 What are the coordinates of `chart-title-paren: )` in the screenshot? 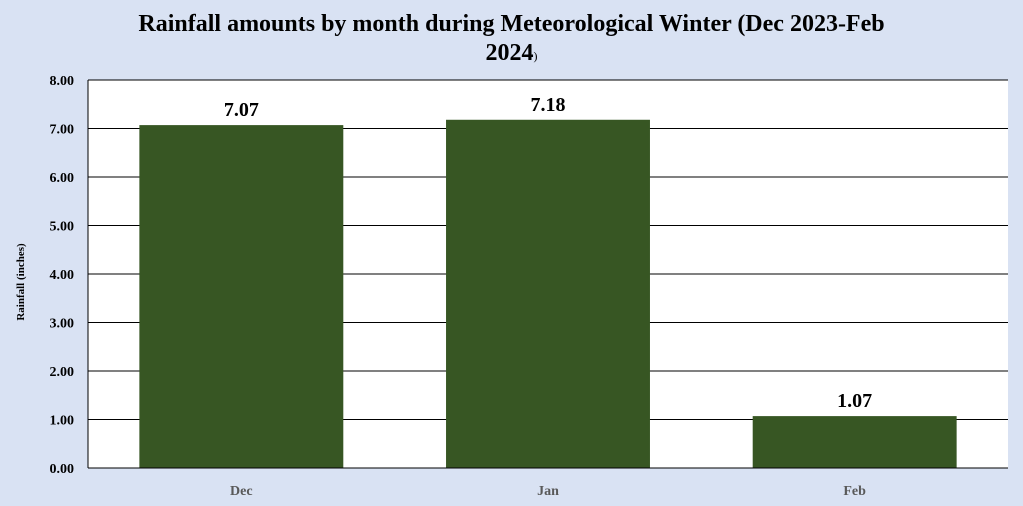 It's located at (535, 56).